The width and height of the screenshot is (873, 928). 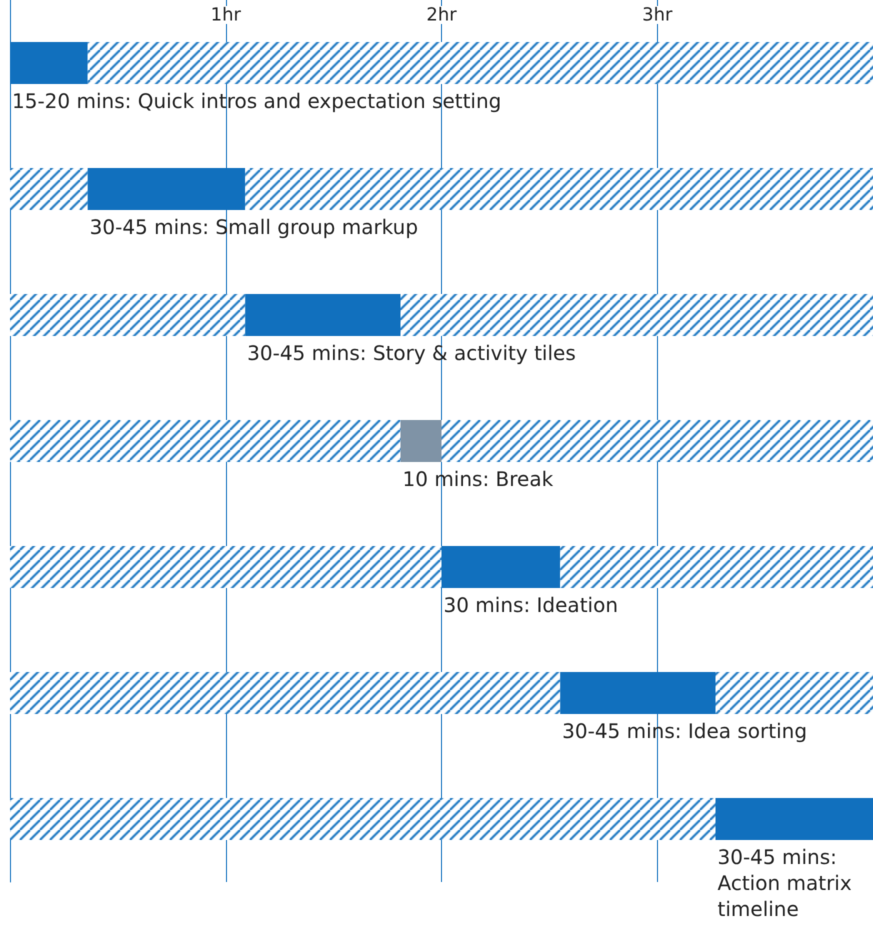 What do you see at coordinates (531, 605) in the screenshot?
I see `annotation: 30 mins: Ideation` at bounding box center [531, 605].